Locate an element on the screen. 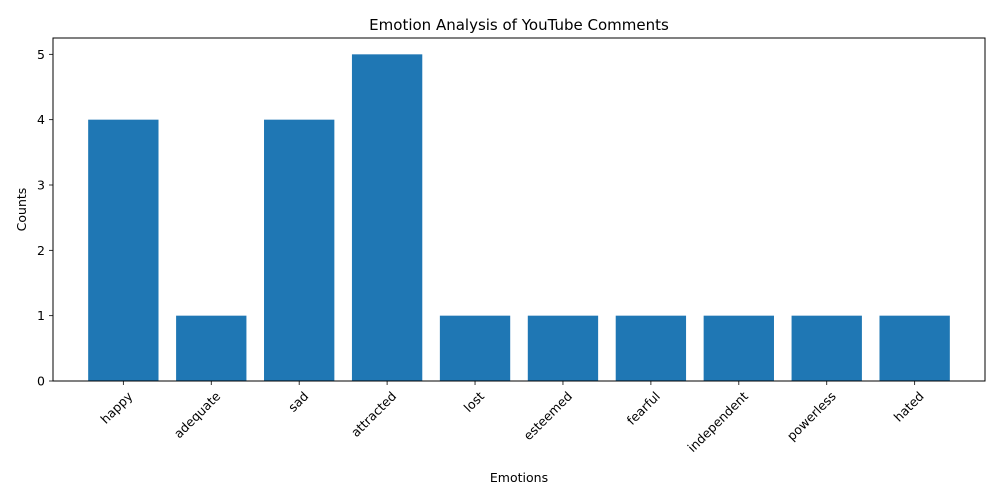  bar-hated is located at coordinates (914, 348).